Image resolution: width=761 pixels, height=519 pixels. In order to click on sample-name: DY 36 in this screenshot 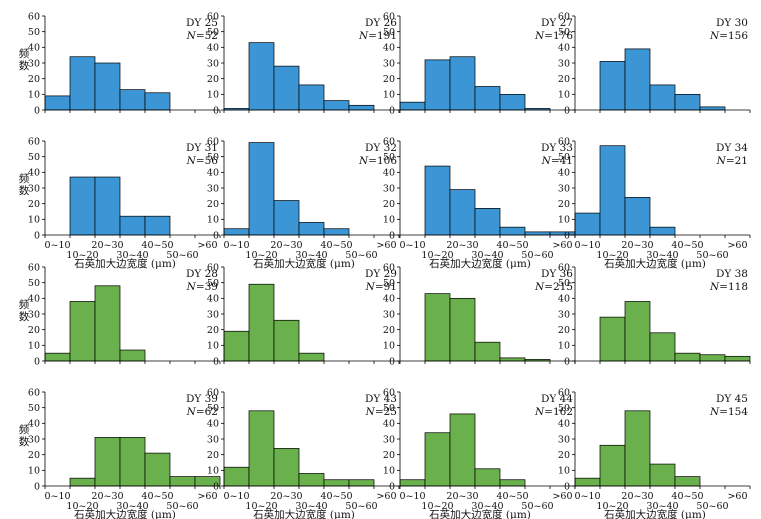, I will do `click(557, 274)`.